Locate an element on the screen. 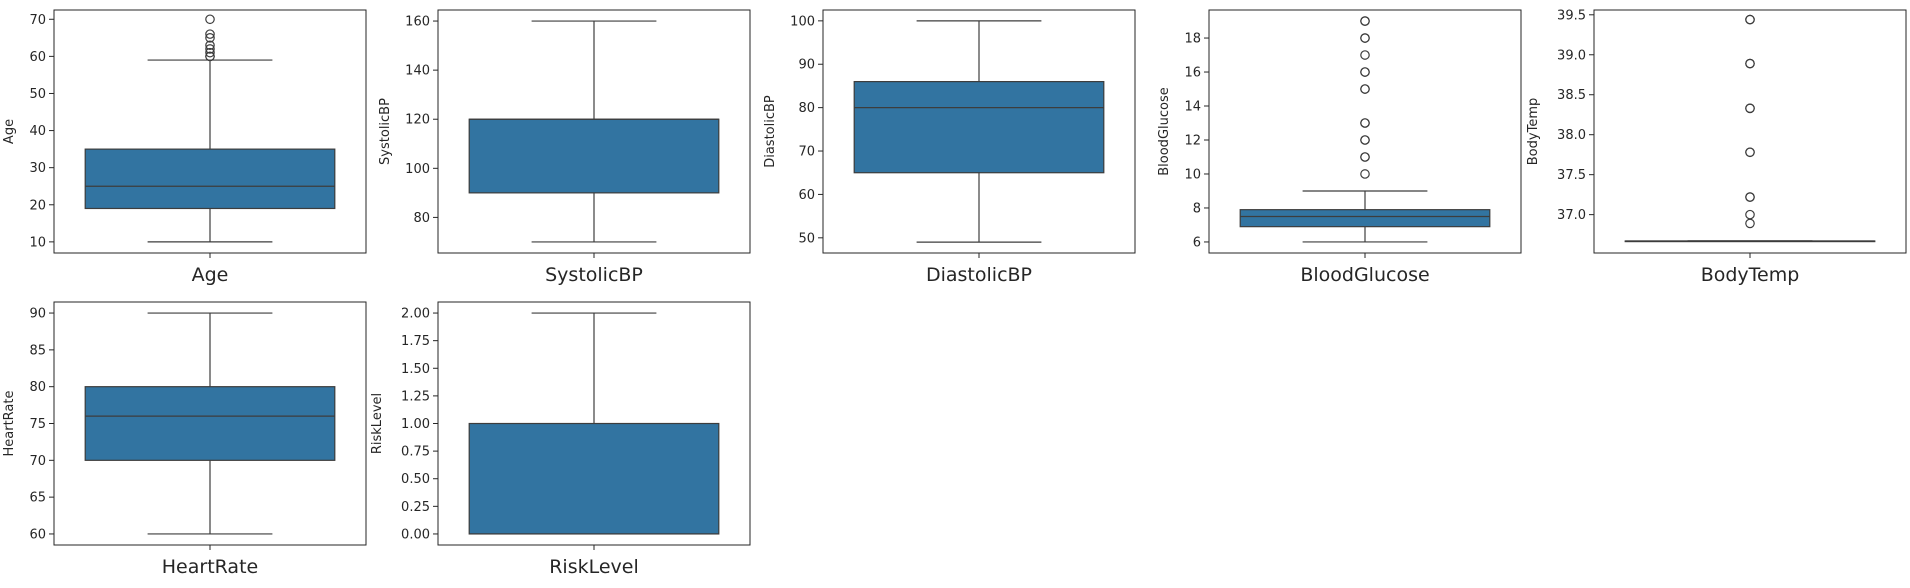 The height and width of the screenshot is (588, 1910). subplot-age: 10 20 30 40 50 60 70 Age Age is located at coordinates (184, 147).